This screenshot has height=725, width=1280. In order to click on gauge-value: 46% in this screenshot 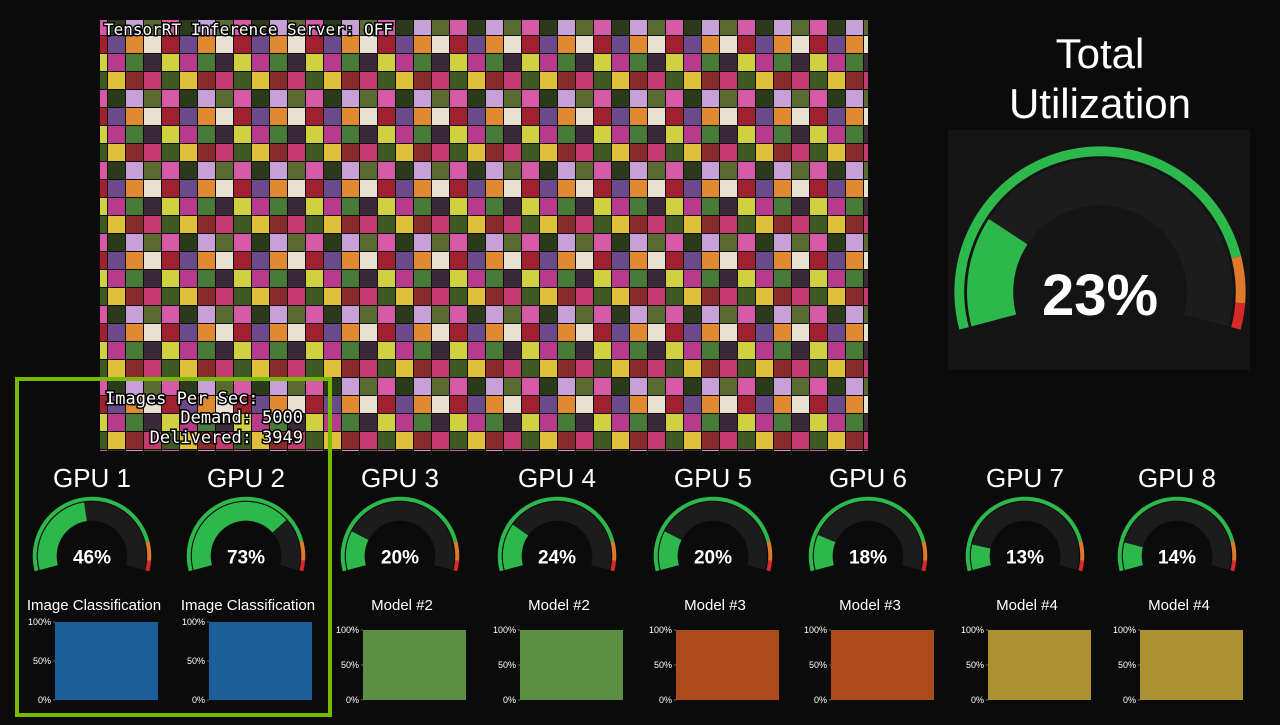, I will do `click(92, 558)`.